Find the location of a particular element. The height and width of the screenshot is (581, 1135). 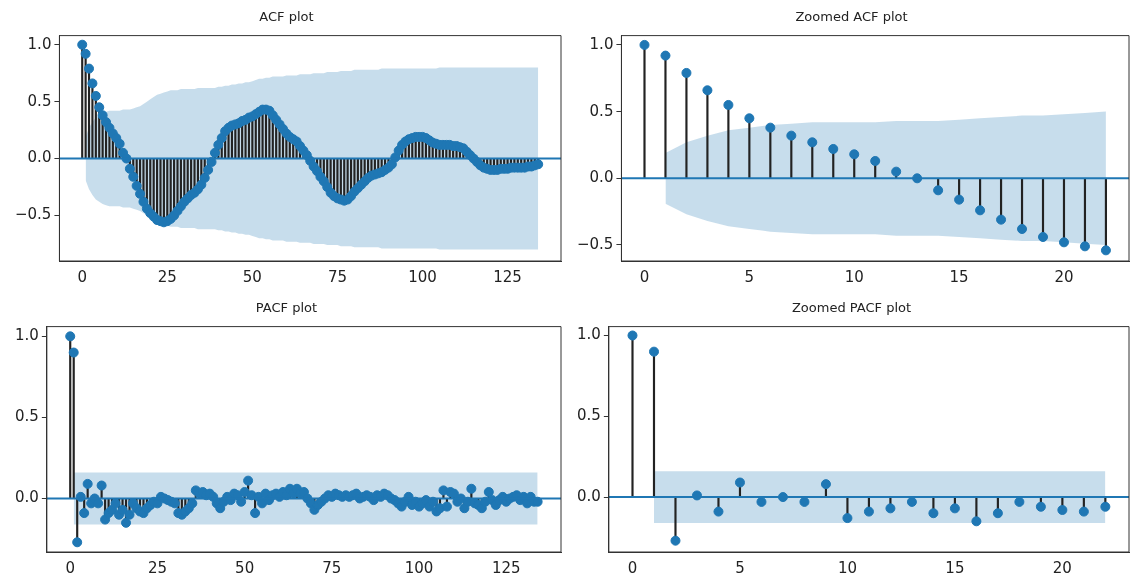

chart-title: PACF plot is located at coordinates (286, 308).